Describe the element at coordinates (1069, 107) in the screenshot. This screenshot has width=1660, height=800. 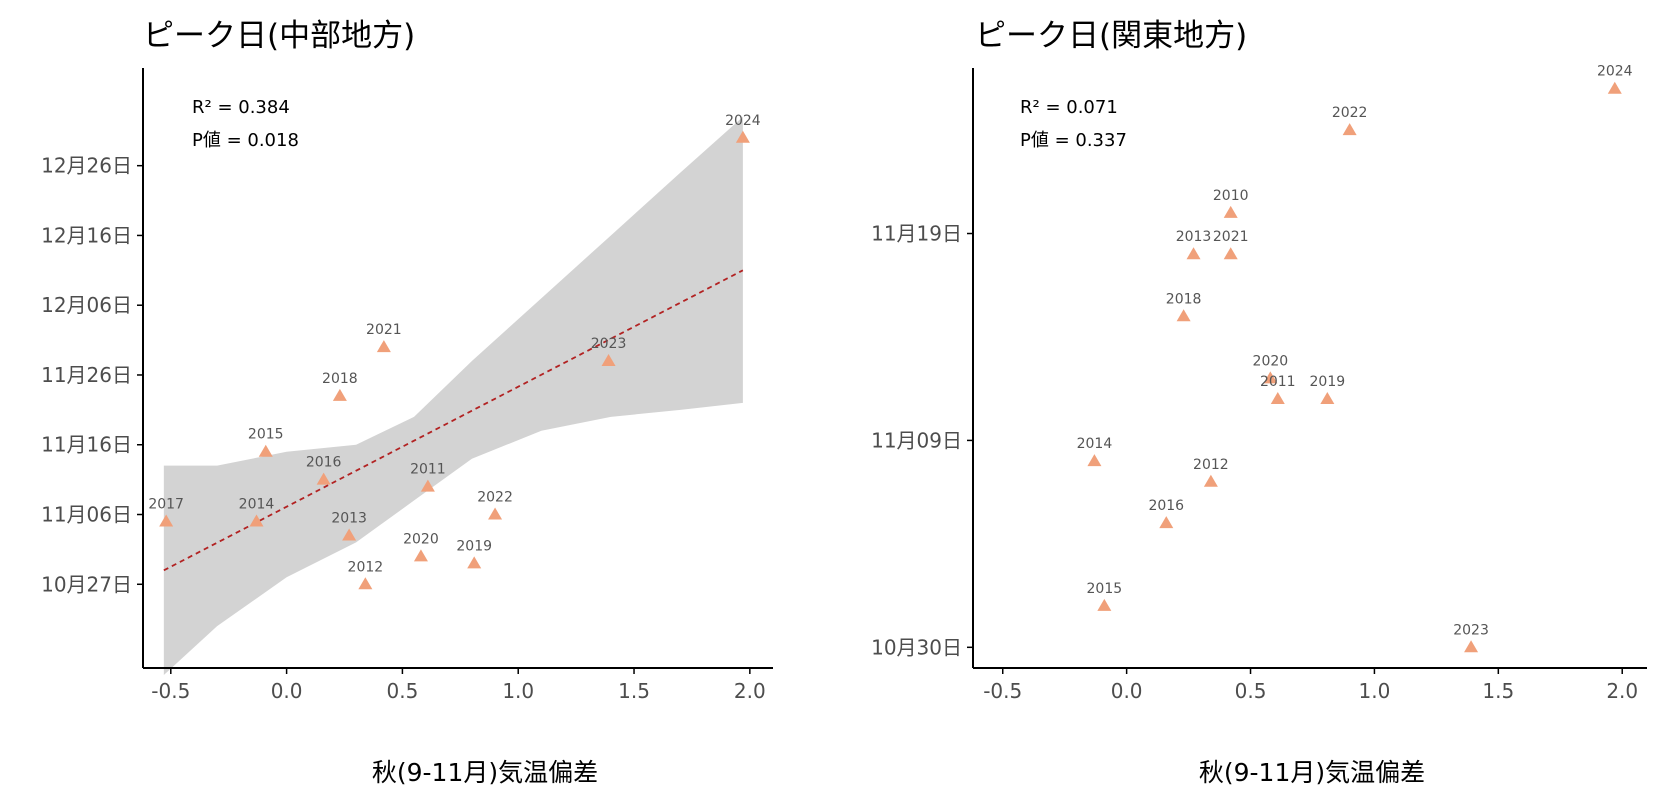
I see `r2-stat-right: R² = 0.071` at that location.